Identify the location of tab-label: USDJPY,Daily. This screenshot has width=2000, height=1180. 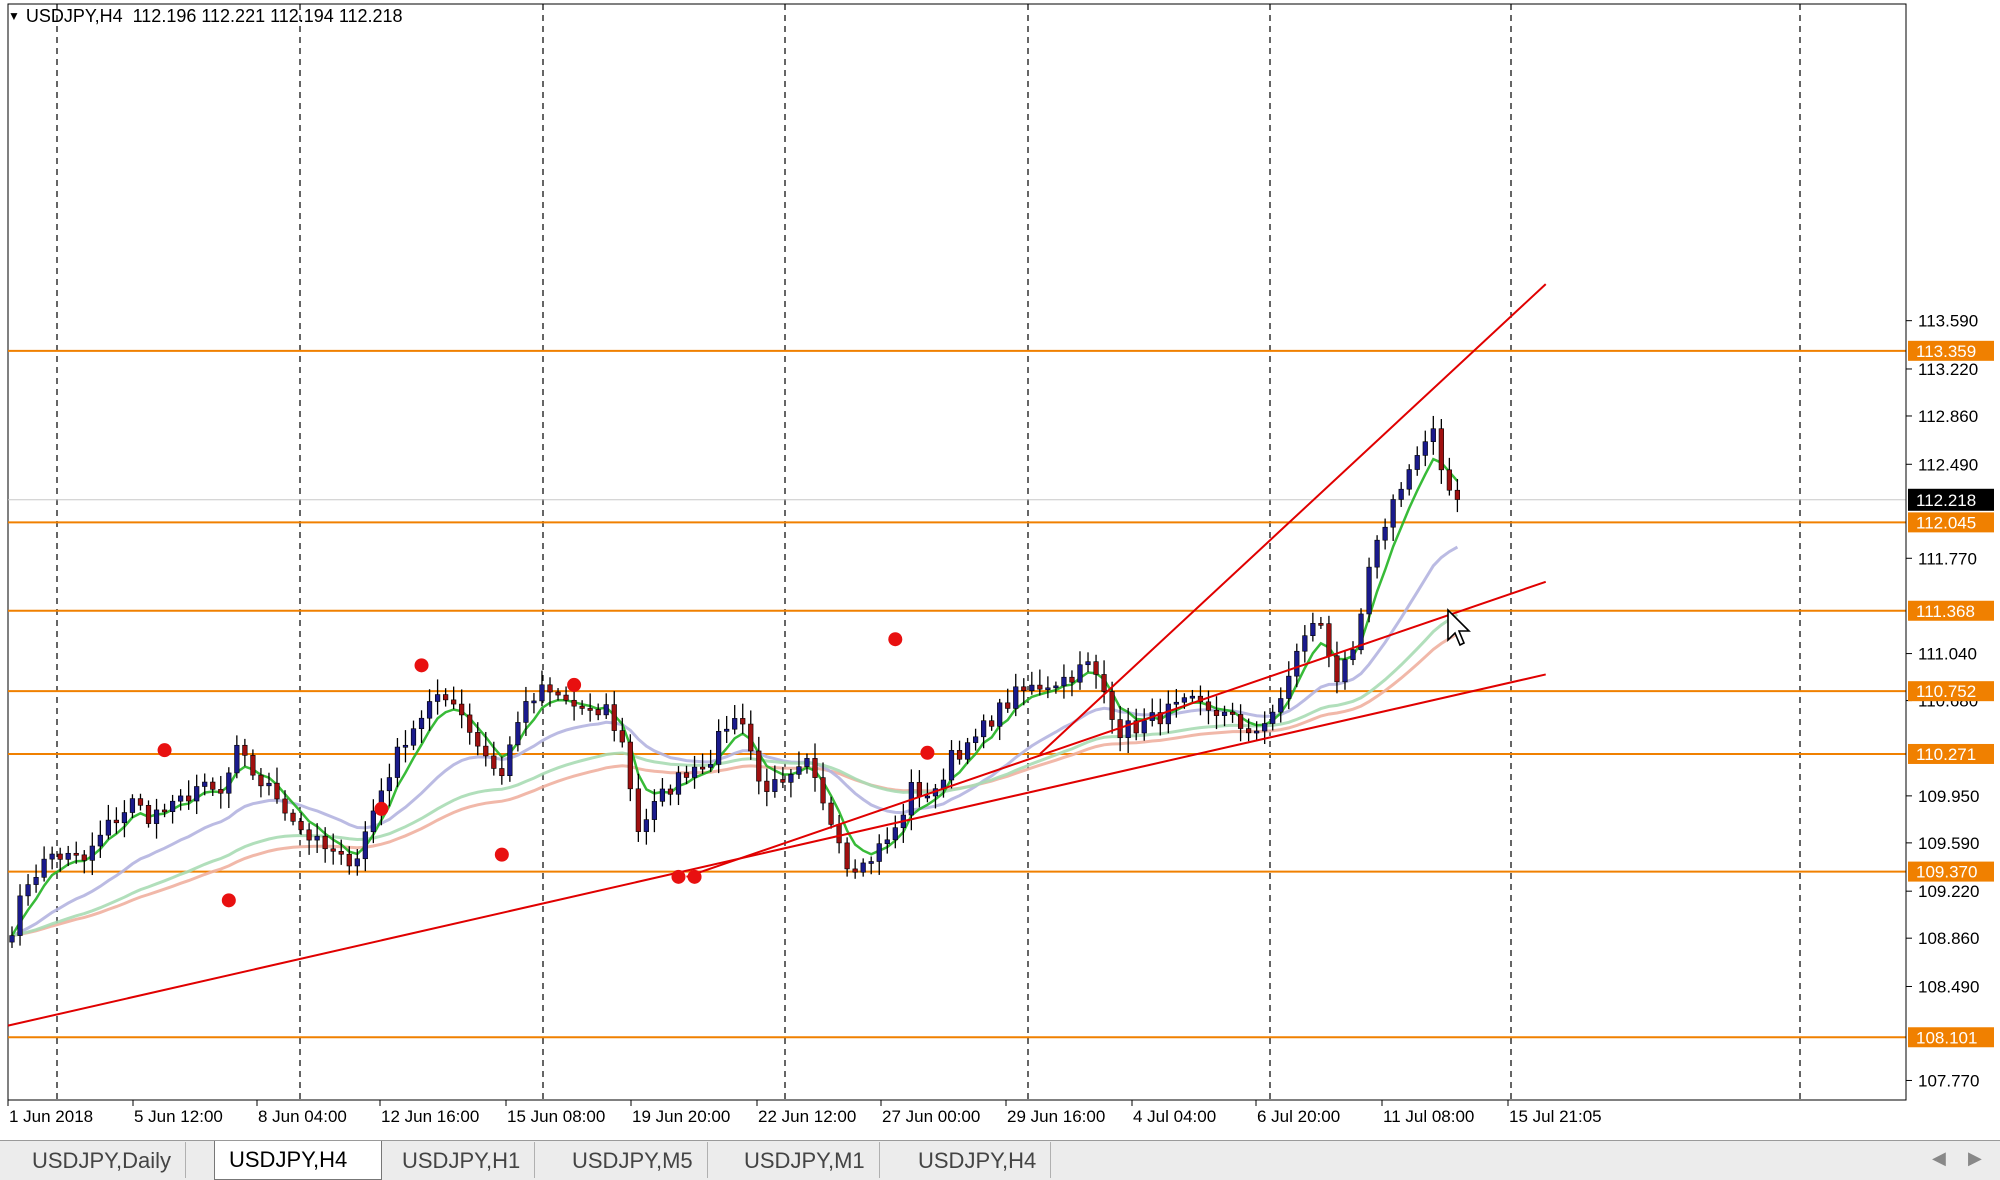
(101, 1160).